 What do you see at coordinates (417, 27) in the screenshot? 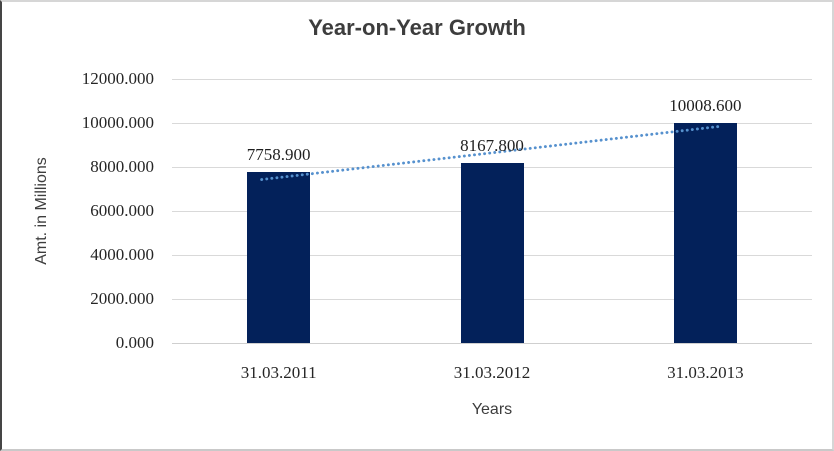
I see `chart-title: Year-on-Year Growth` at bounding box center [417, 27].